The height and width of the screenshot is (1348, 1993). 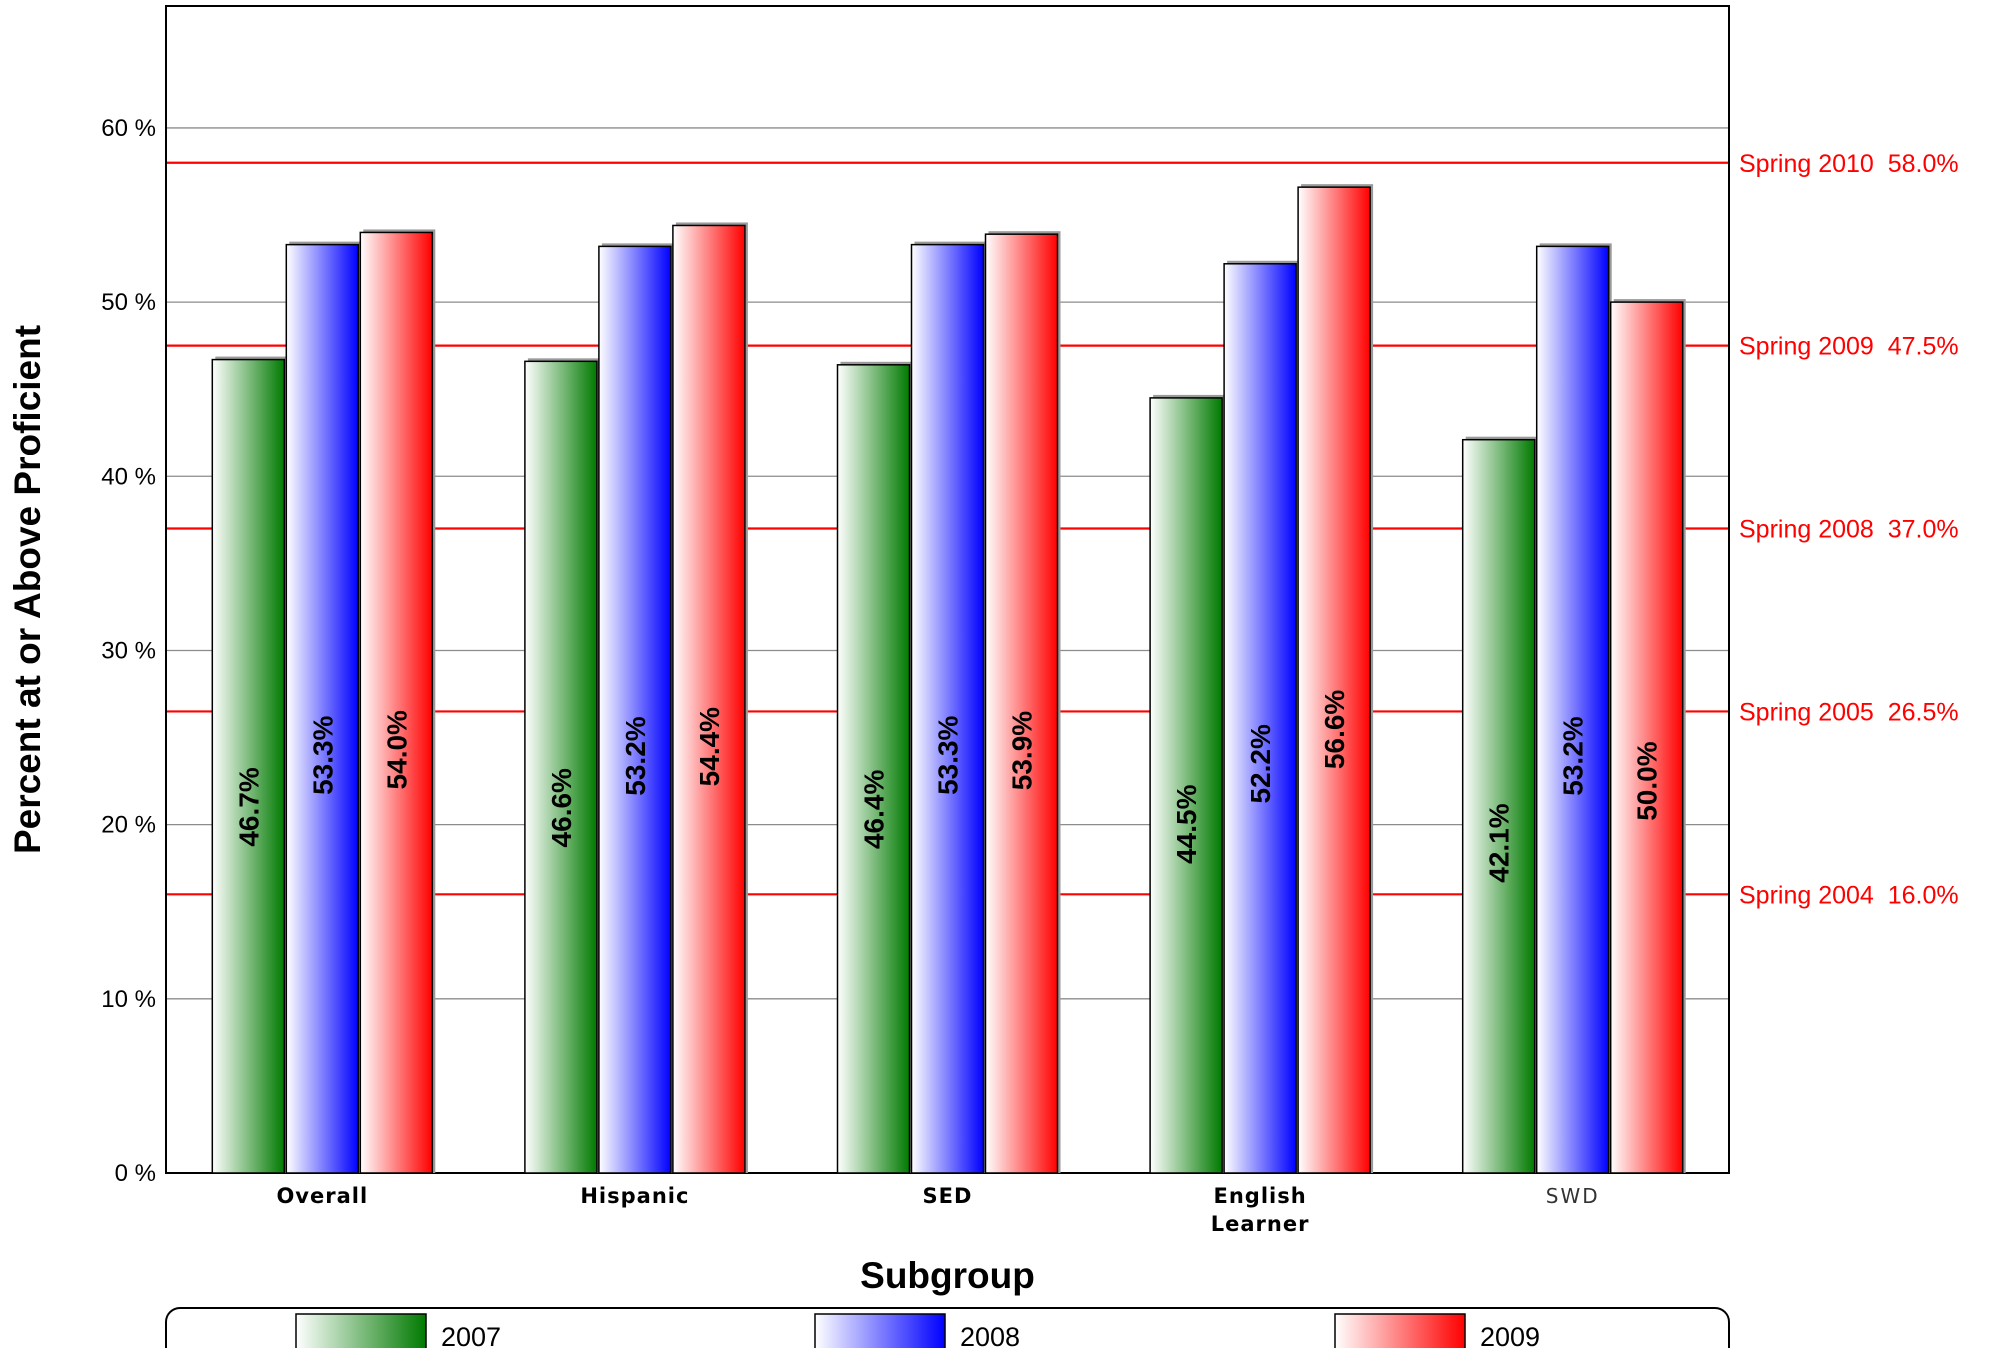 I want to click on x-category-label: SWD, so click(x=1573, y=1196).